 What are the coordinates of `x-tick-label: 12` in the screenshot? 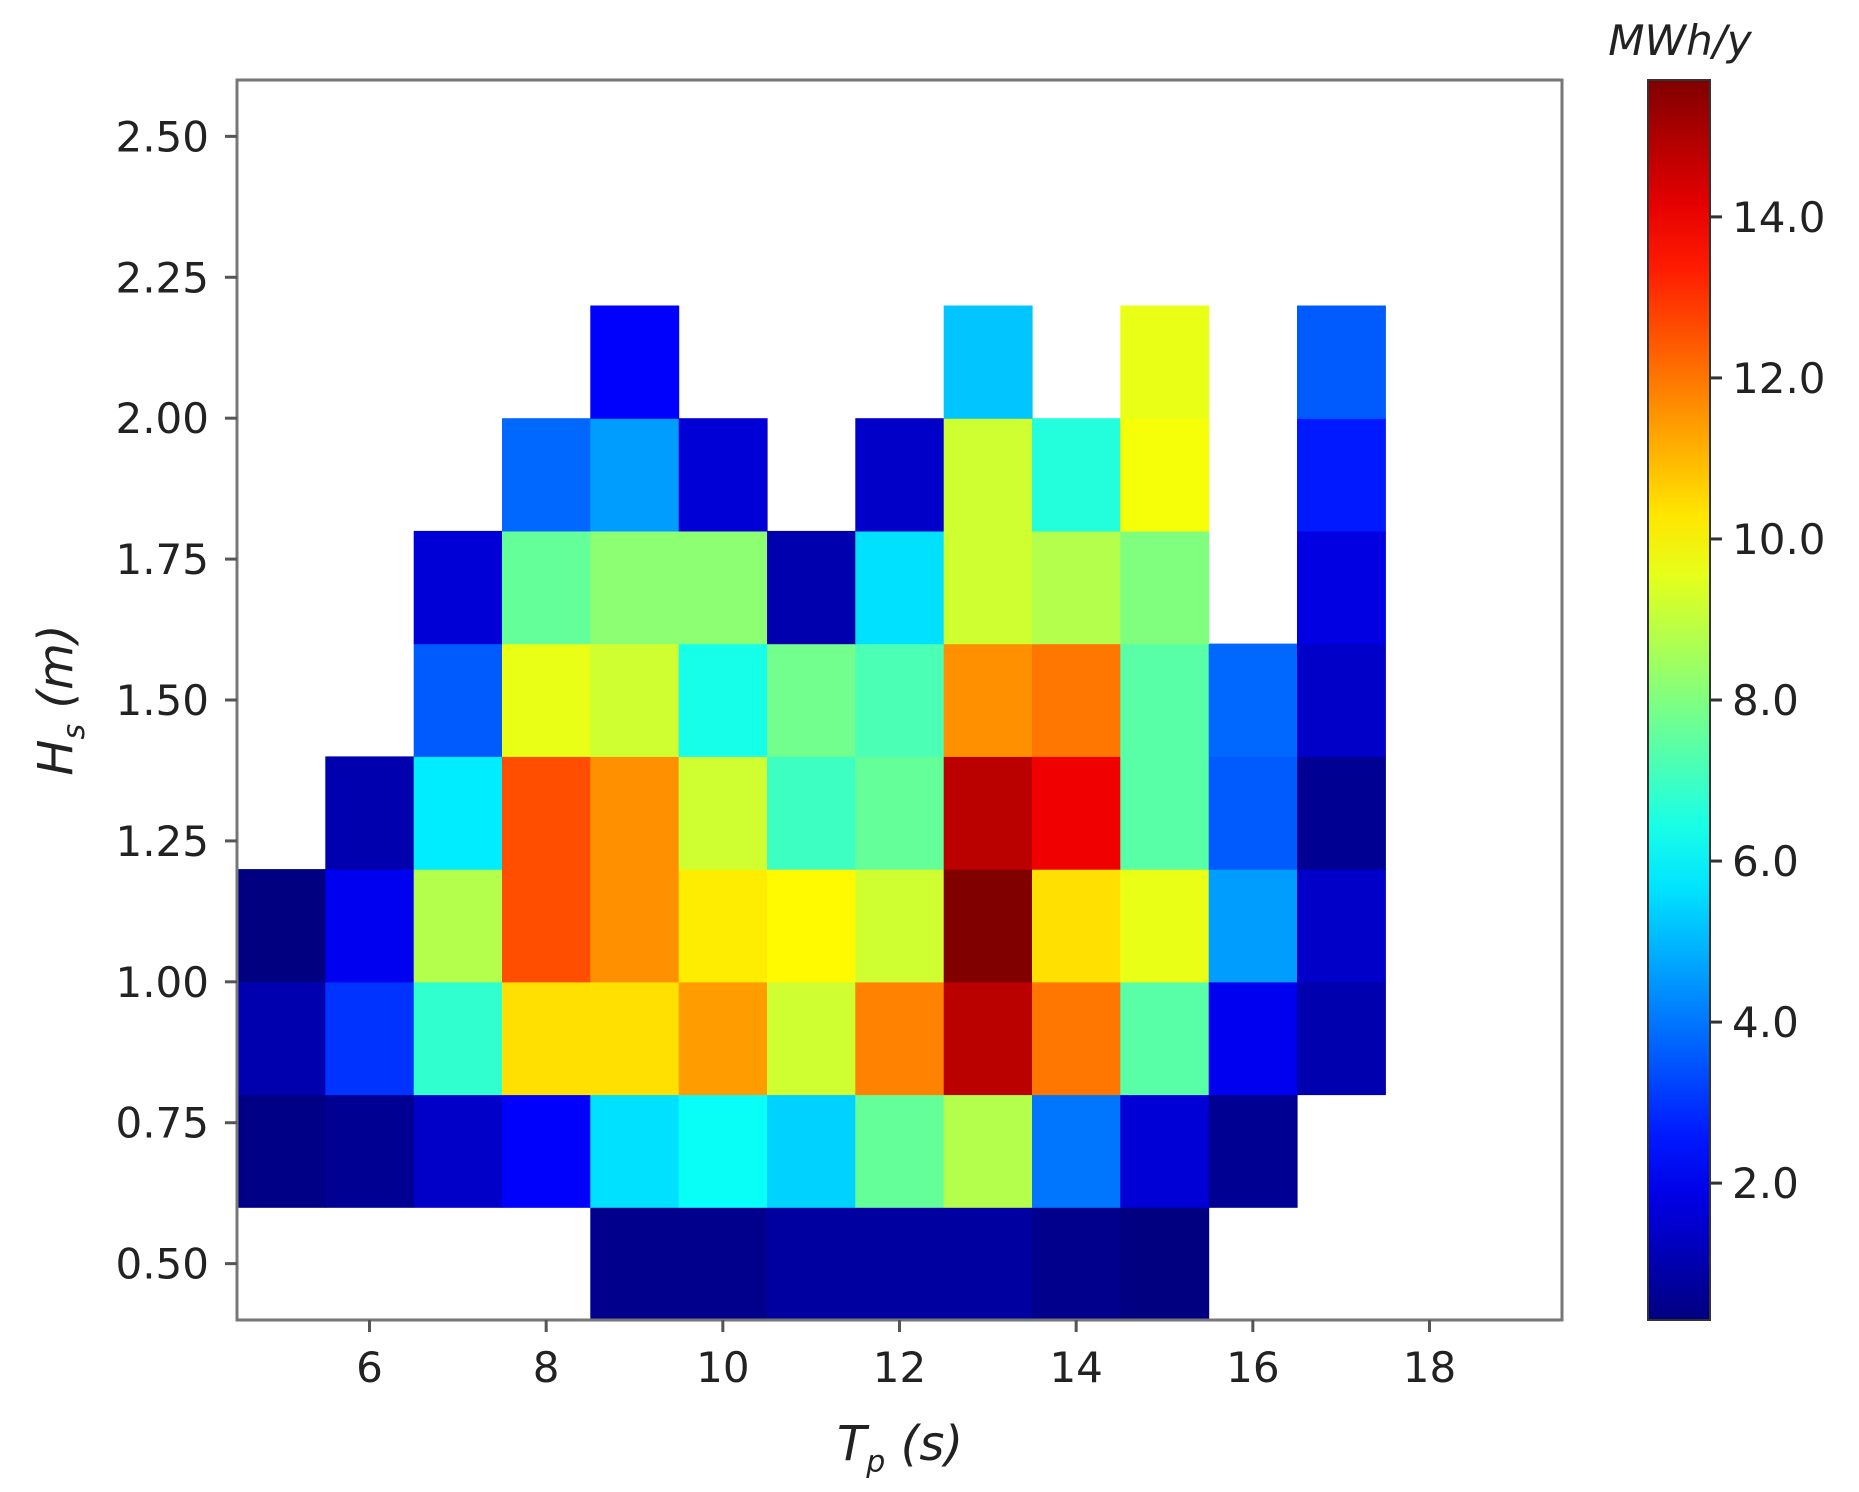 It's located at (899, 1367).